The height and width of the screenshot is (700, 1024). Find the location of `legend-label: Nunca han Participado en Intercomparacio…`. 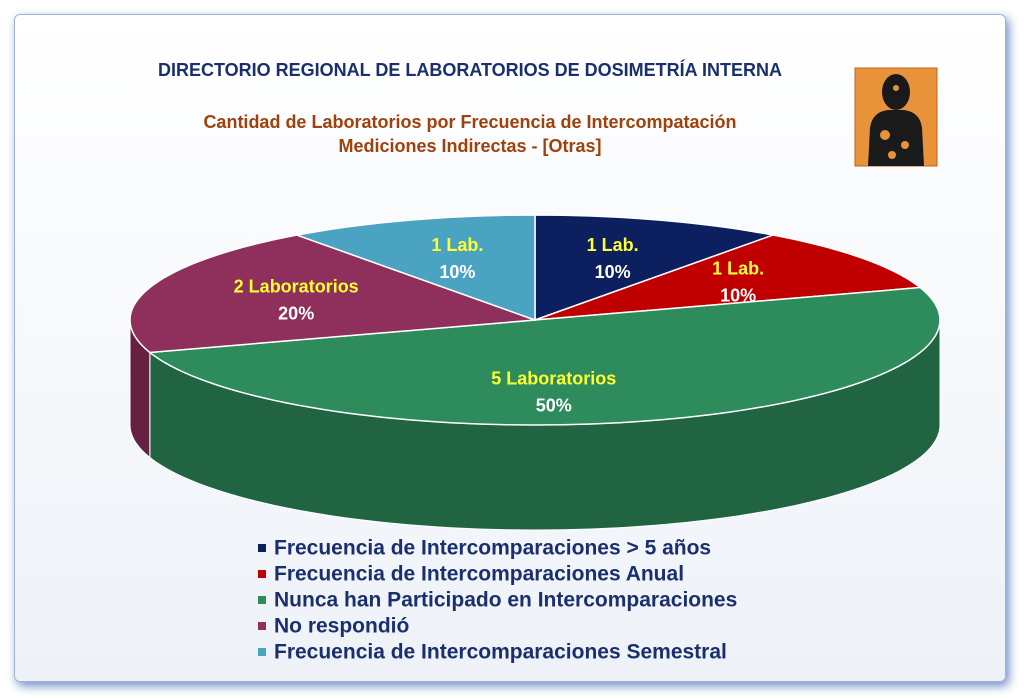

legend-label: Nunca han Participado en Intercomparacio… is located at coordinates (505, 600).